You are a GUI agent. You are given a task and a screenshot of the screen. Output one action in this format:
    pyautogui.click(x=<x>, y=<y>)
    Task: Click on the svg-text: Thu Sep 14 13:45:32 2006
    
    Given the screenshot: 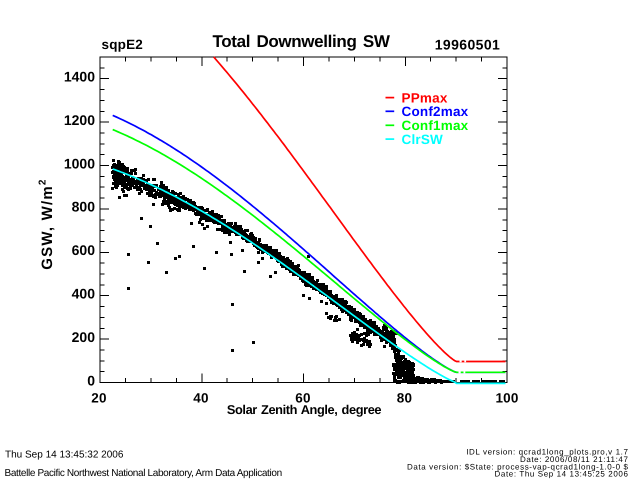 What is the action you would take?
    pyautogui.click(x=64, y=455)
    